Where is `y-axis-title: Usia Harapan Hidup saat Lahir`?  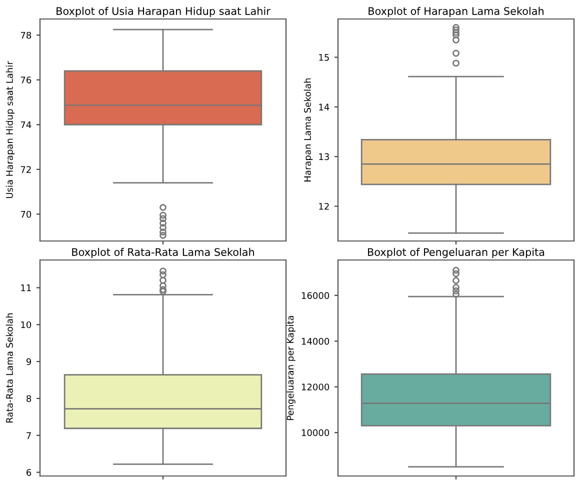 y-axis-title: Usia Harapan Hidup saat Lahir is located at coordinates (10, 129).